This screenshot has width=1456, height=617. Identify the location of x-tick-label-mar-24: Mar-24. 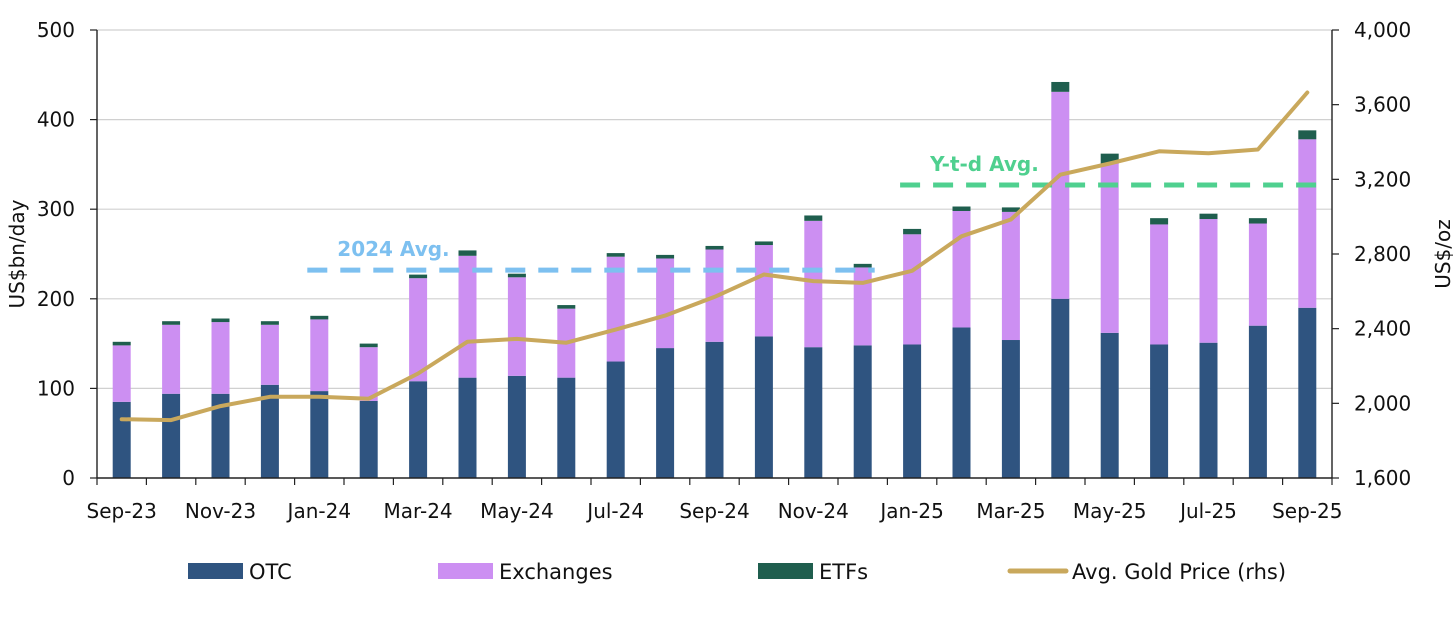
(418, 511).